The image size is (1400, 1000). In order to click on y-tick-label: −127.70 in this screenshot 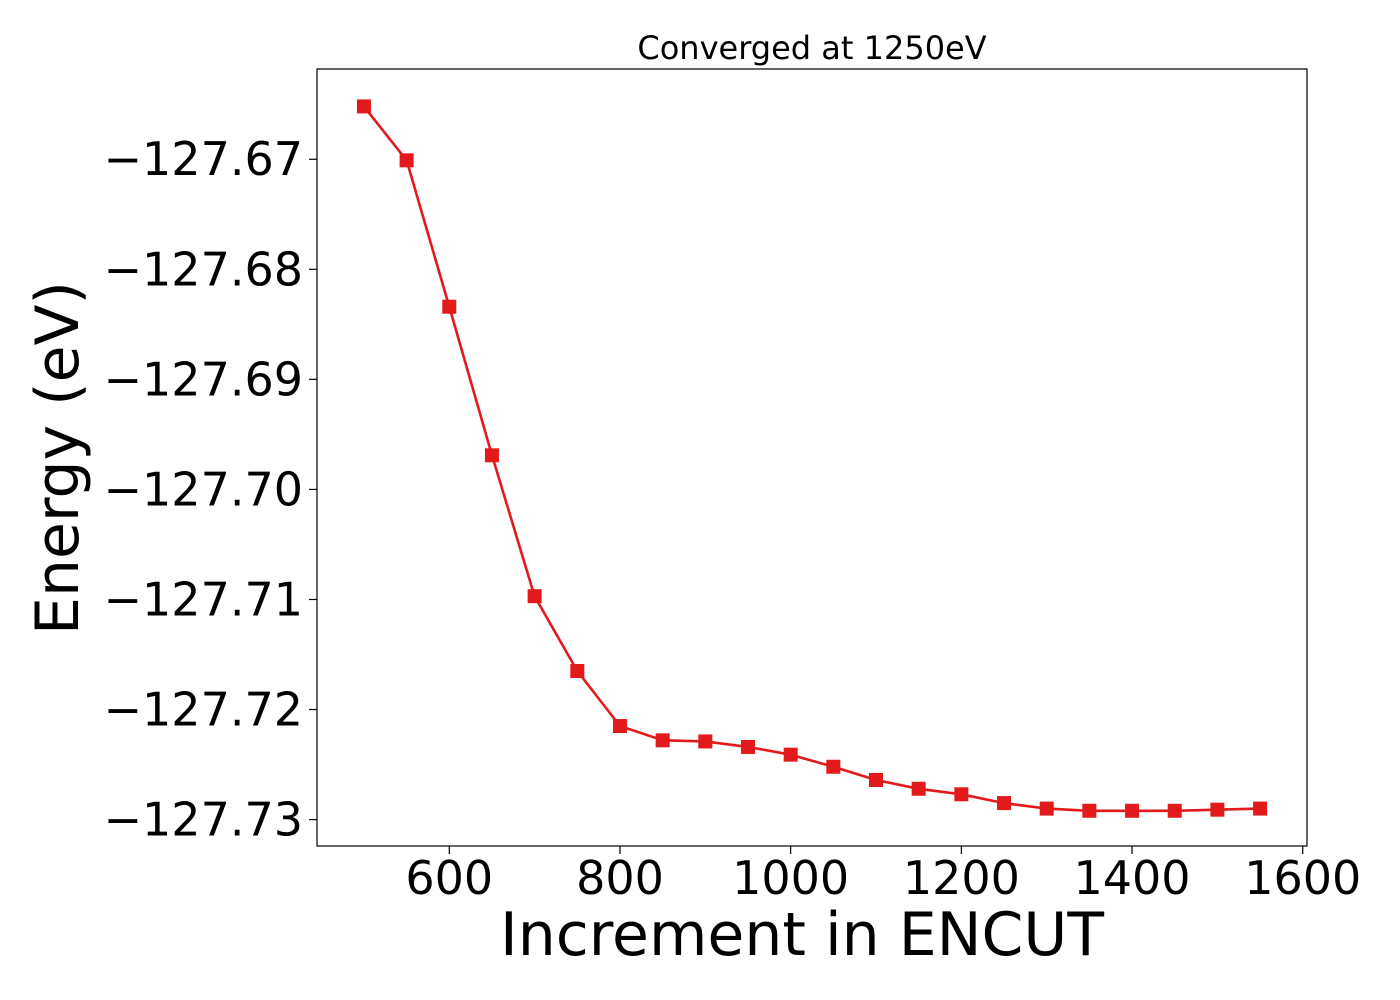, I will do `click(204, 489)`.